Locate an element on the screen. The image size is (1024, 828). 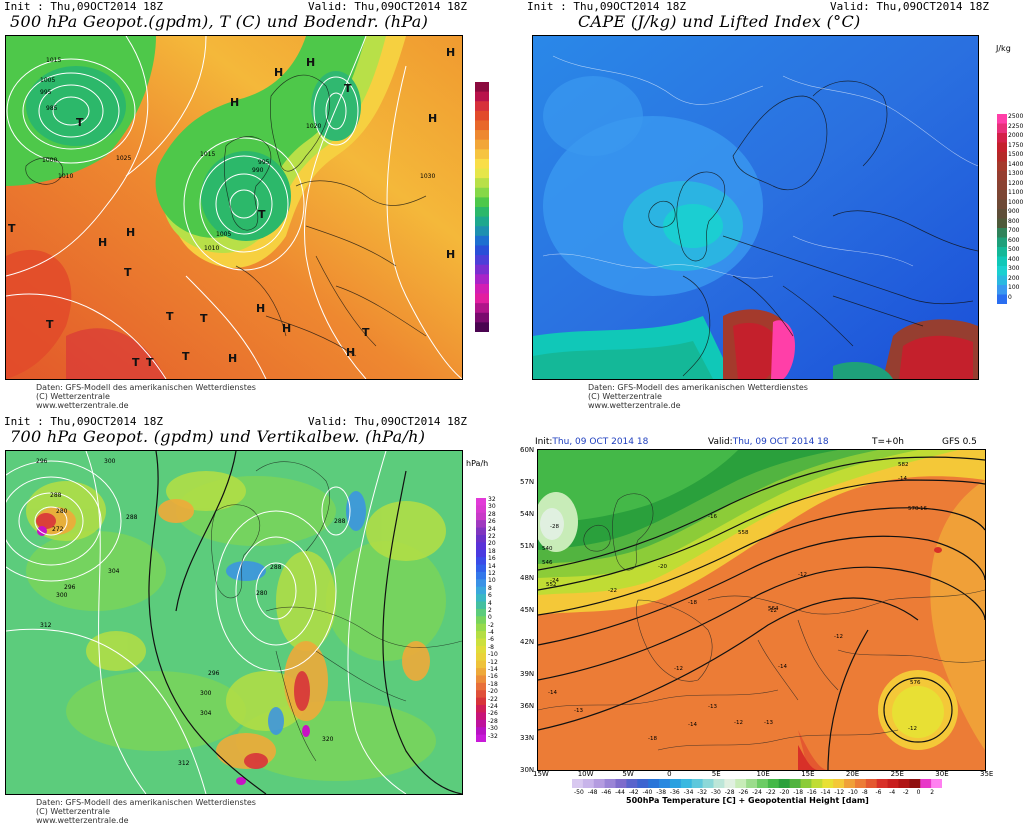
longitude-label: 35E is located at coordinates (987, 774).